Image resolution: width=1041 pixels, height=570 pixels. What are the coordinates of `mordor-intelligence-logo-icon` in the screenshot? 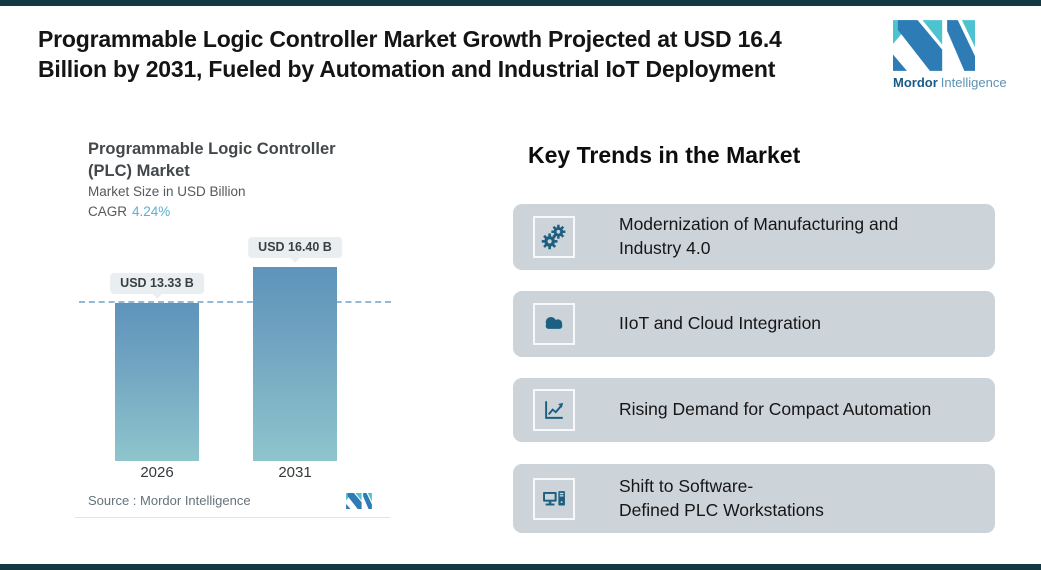 It's located at (934, 45).